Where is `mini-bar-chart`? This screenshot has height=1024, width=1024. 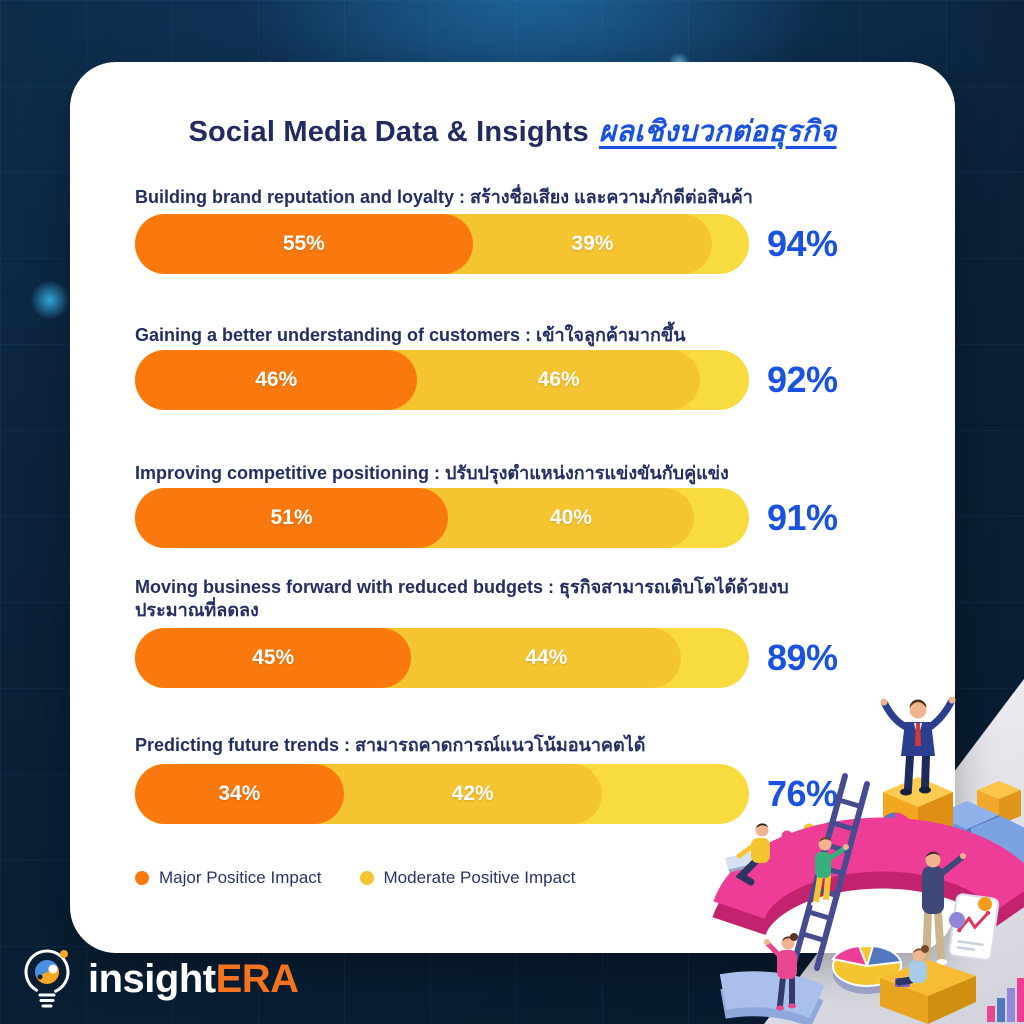 mini-bar-chart is located at coordinates (1005, 1000).